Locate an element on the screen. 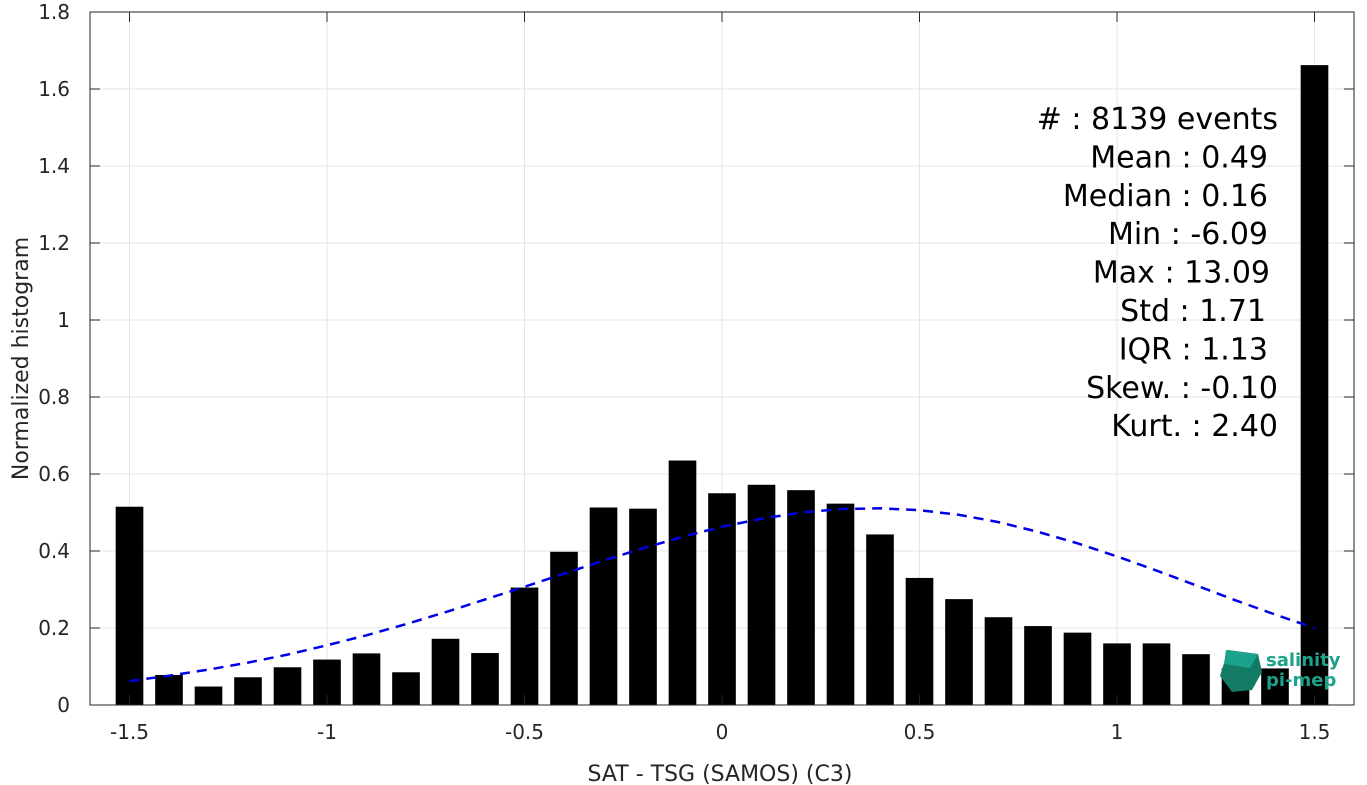  stat-line: Mean : 0.49 is located at coordinates (1179, 157).